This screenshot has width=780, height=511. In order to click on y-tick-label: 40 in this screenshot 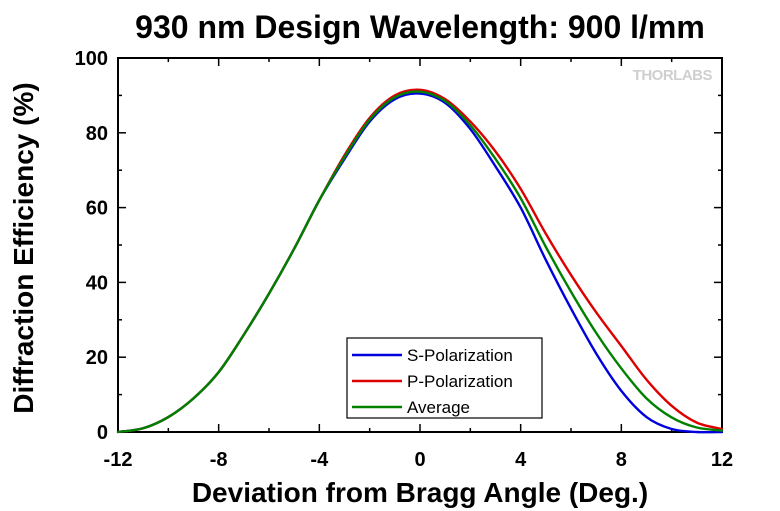, I will do `click(97, 283)`.